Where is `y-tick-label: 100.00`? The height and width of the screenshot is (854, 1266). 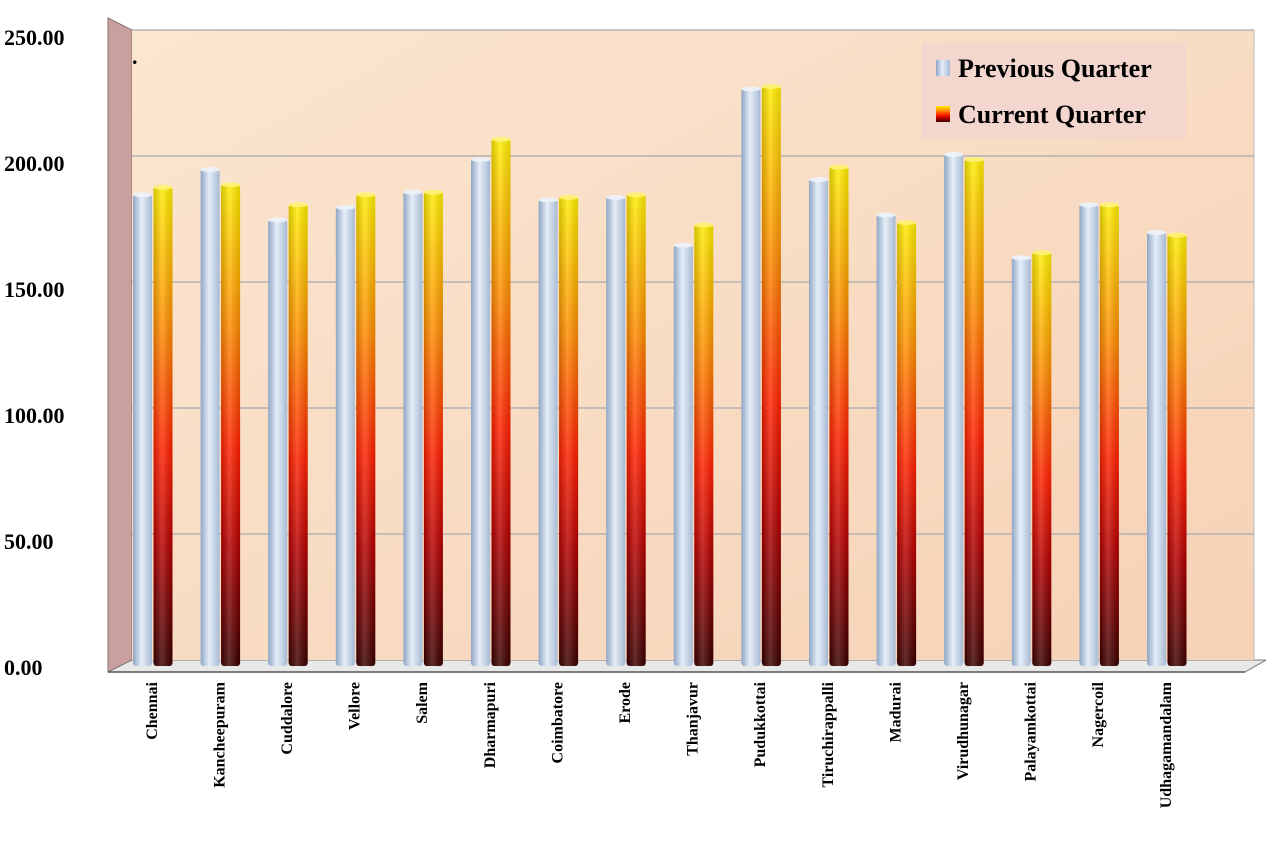
y-tick-label: 100.00 is located at coordinates (34, 415).